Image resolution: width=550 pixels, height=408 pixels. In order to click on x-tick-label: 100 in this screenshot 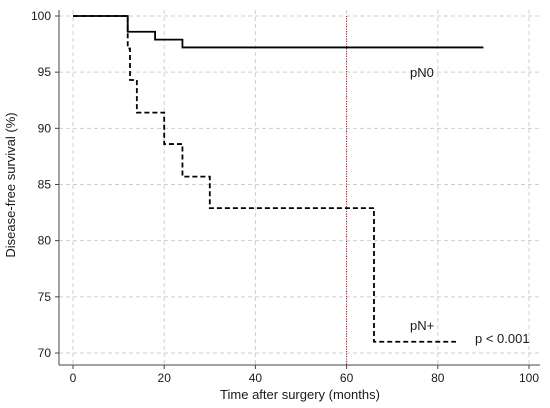, I will do `click(529, 378)`.